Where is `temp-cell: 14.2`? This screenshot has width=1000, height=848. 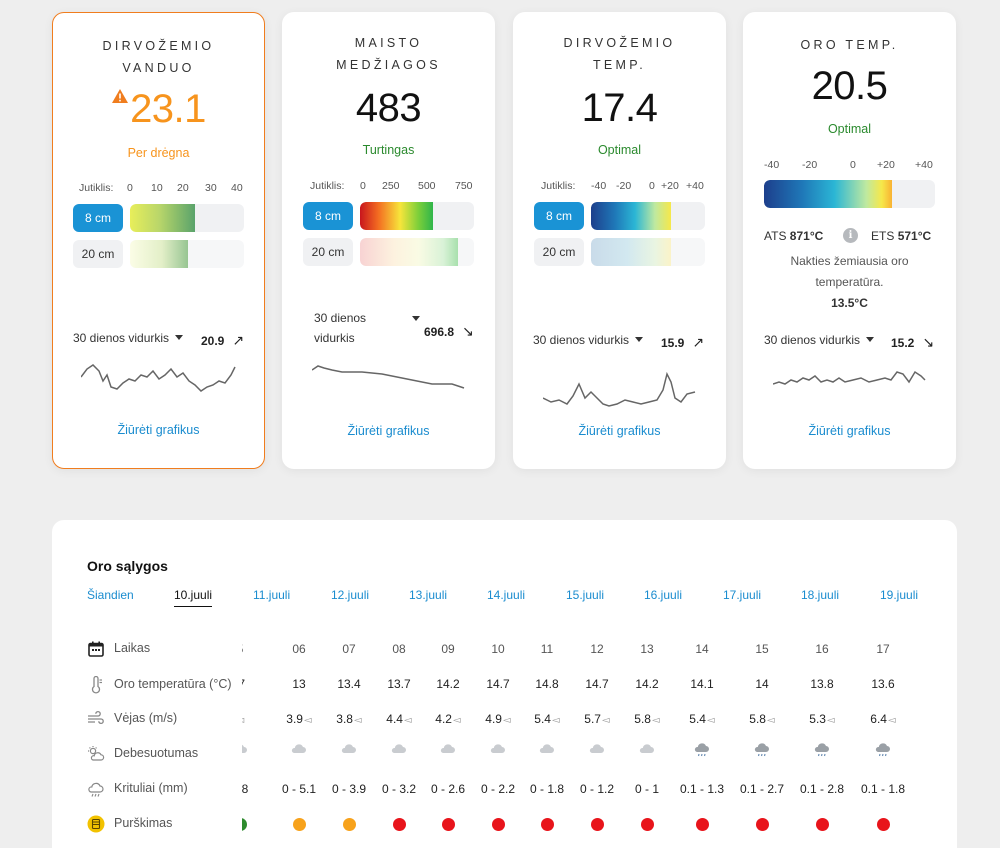 temp-cell: 14.2 is located at coordinates (647, 684).